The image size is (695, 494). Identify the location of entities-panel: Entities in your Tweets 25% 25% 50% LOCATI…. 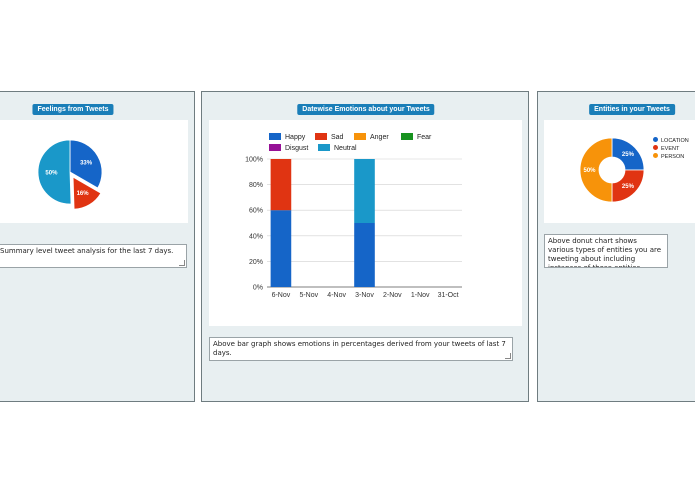
(616, 246).